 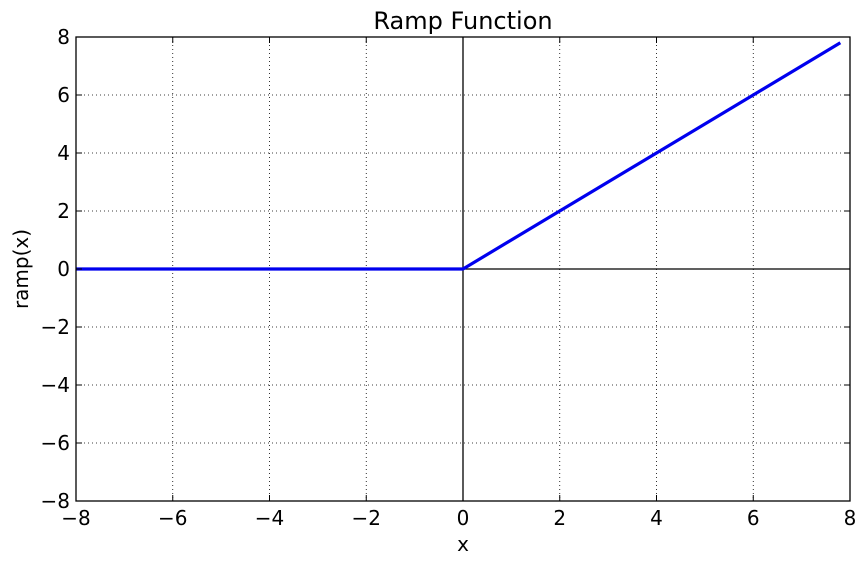 I want to click on x-tick-label: 6, so click(x=753, y=518).